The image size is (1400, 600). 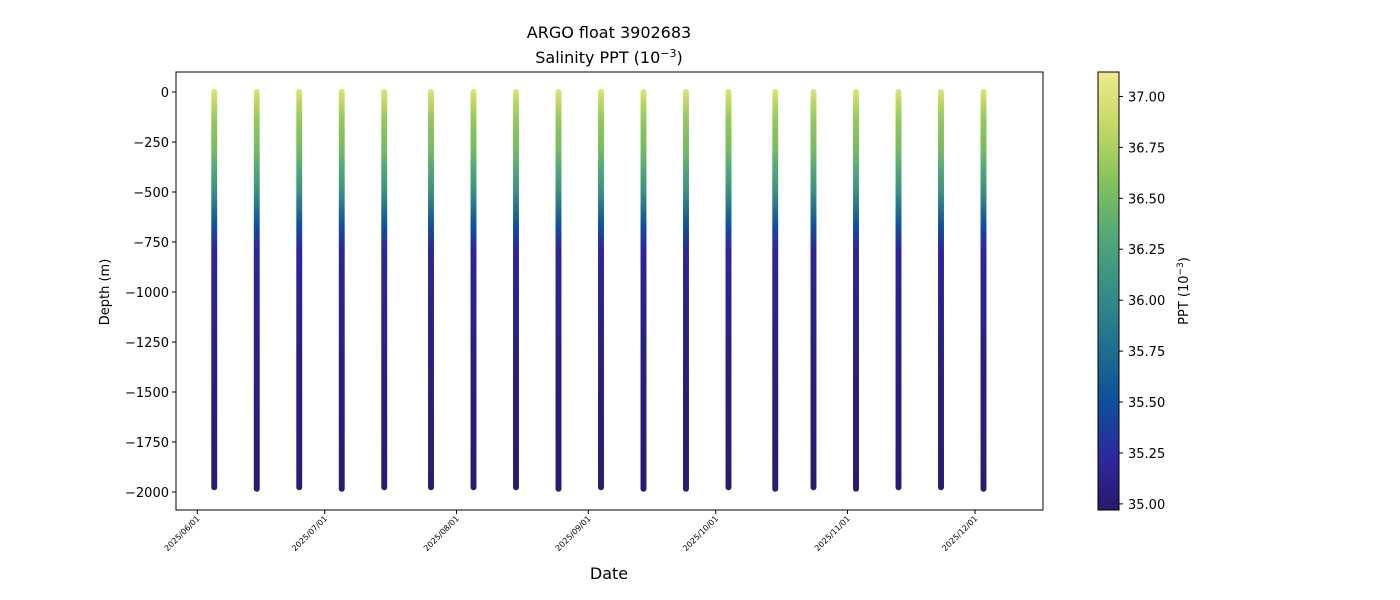 I want to click on colorbar-label-suffix: ), so click(x=1184, y=259).